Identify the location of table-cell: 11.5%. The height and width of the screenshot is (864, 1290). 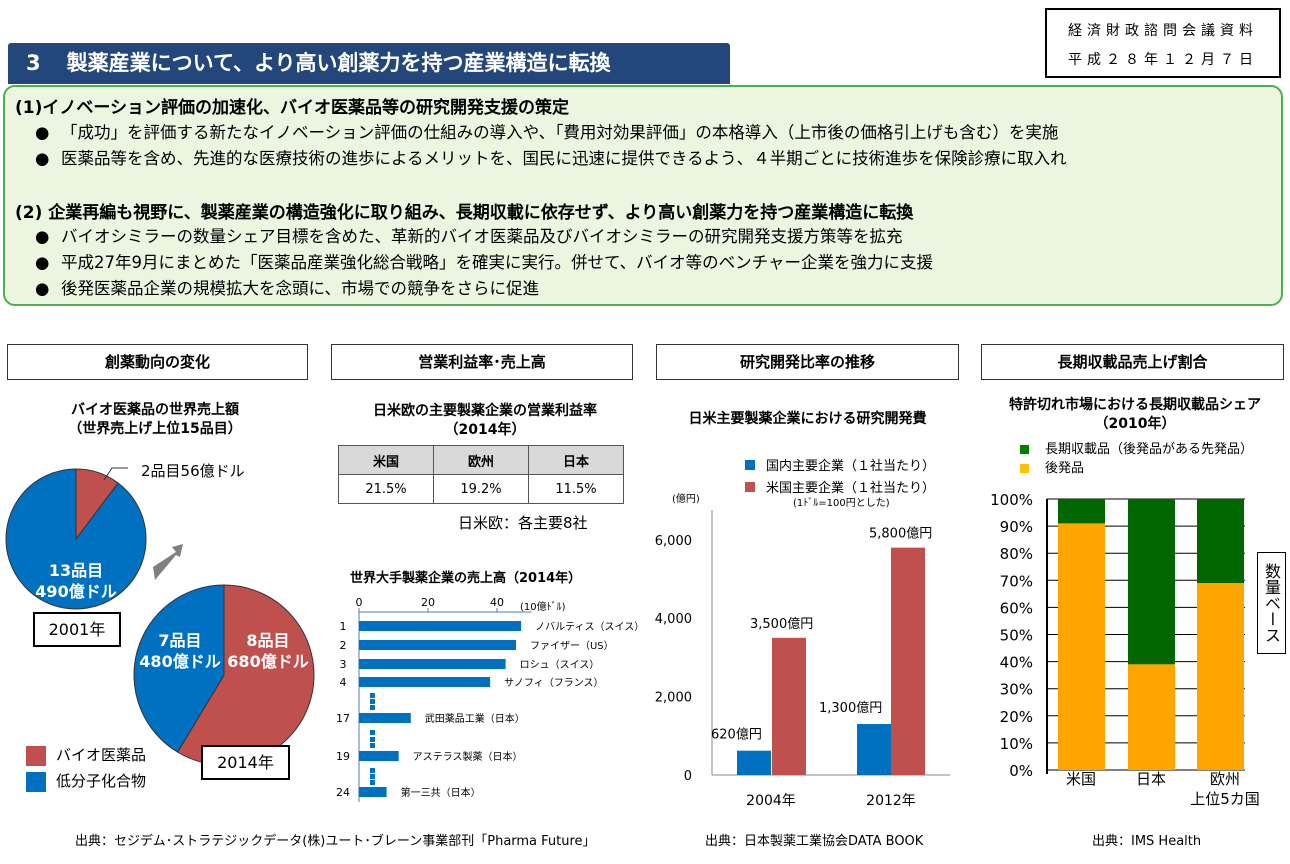
(576, 489).